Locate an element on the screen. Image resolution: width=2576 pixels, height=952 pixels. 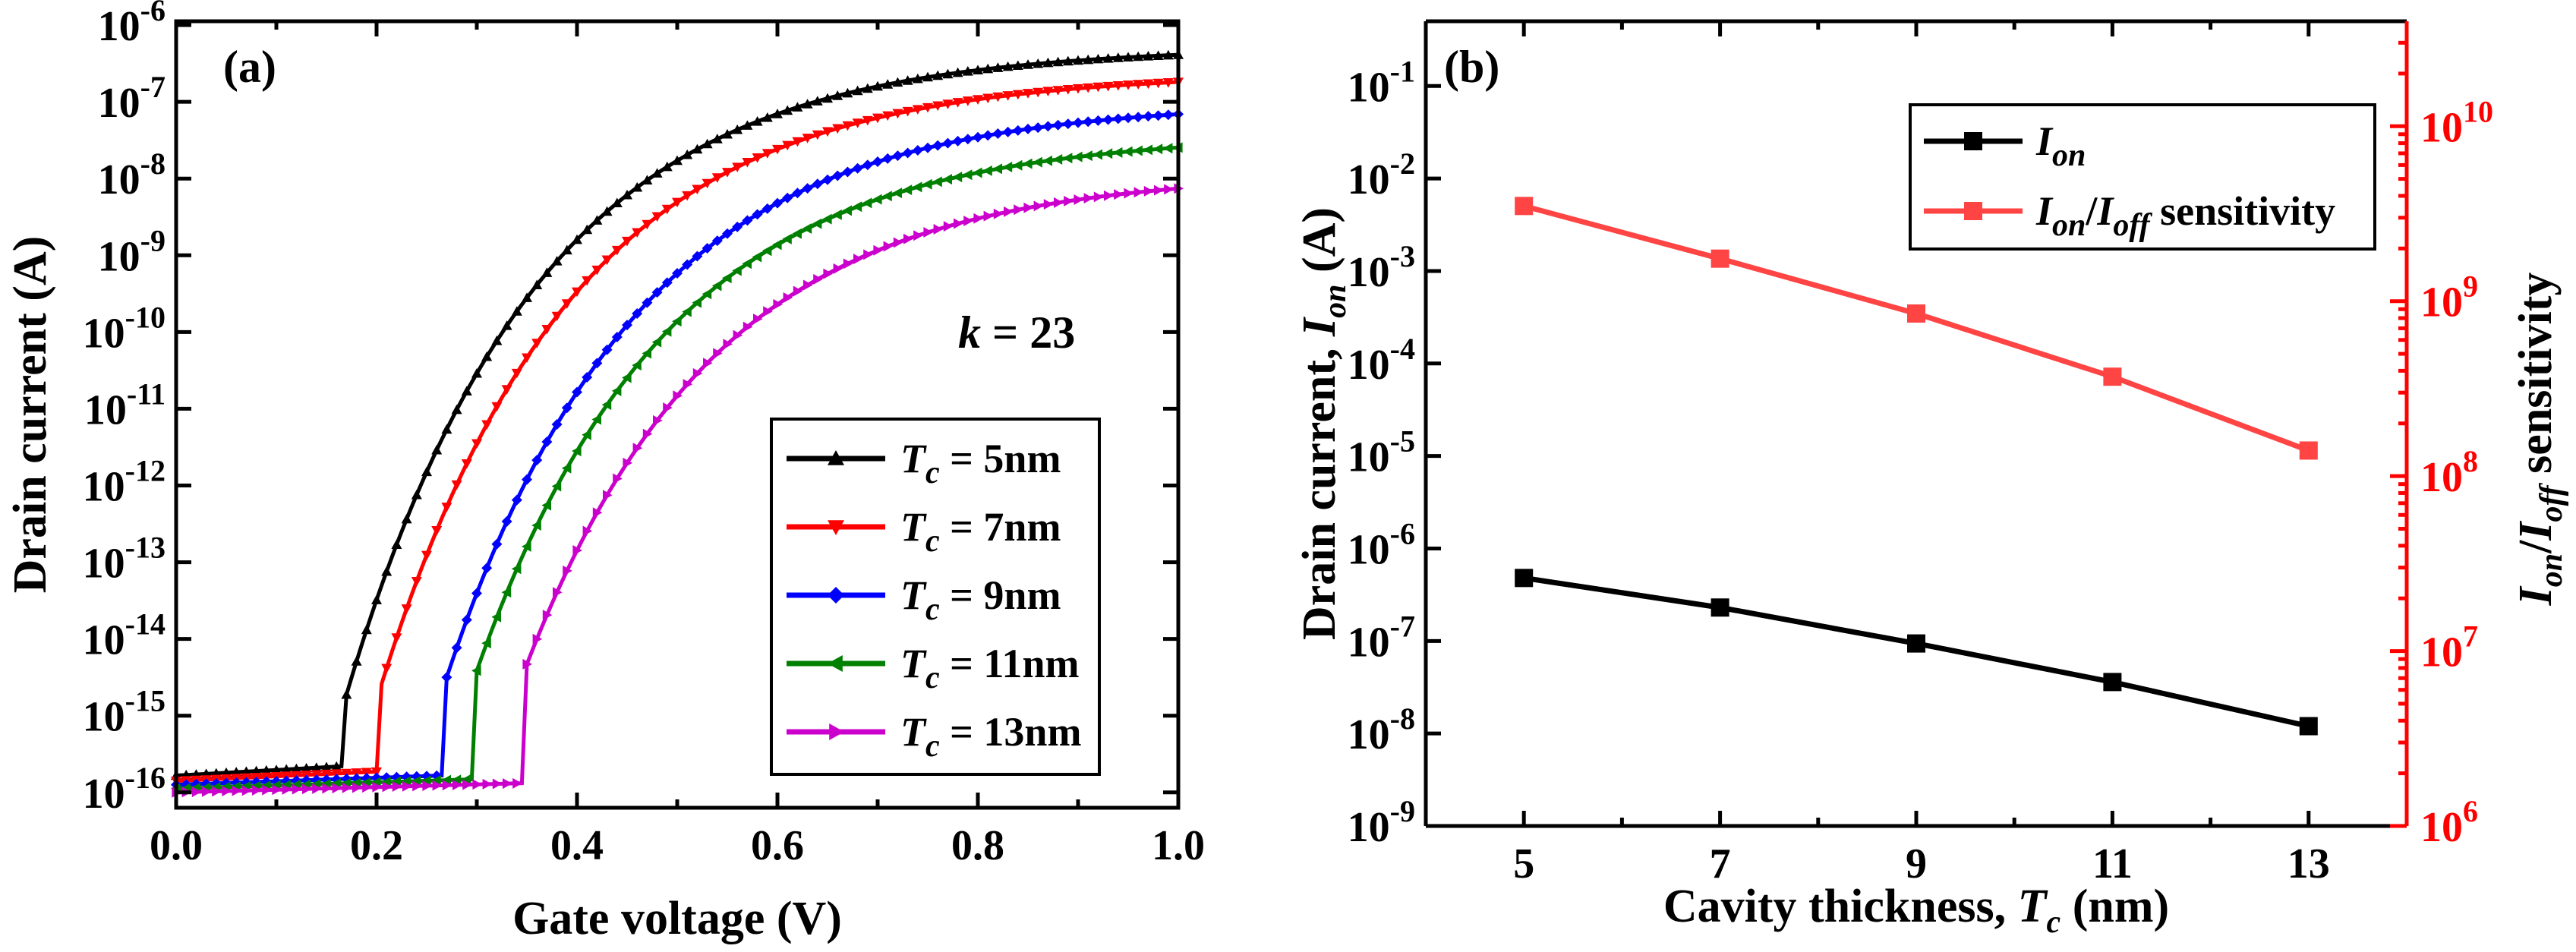
y-tick-label: 10-8 is located at coordinates (132, 175).